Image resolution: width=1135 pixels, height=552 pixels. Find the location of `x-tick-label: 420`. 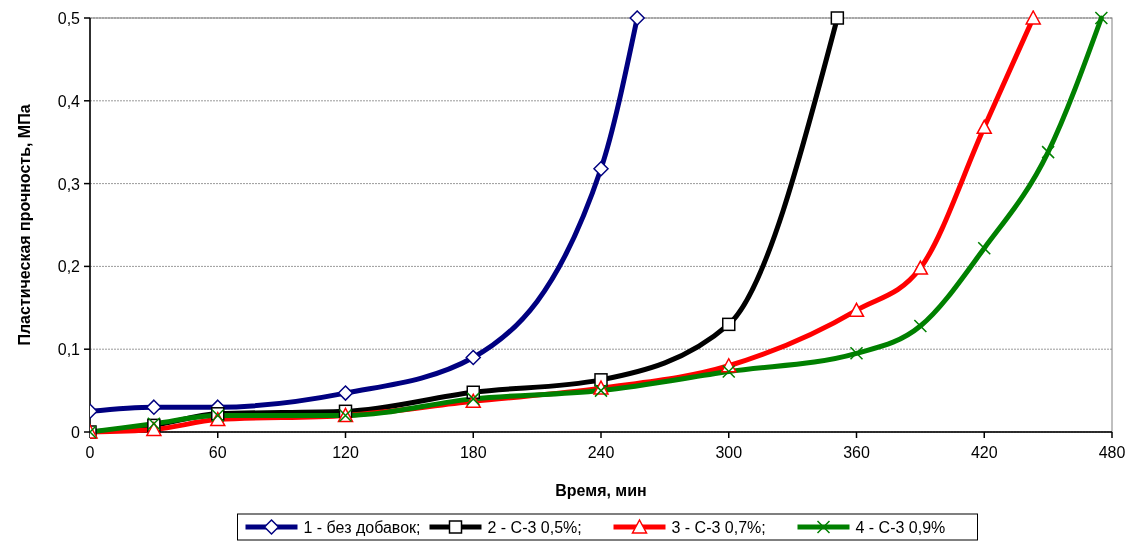

x-tick-label: 420 is located at coordinates (984, 452).